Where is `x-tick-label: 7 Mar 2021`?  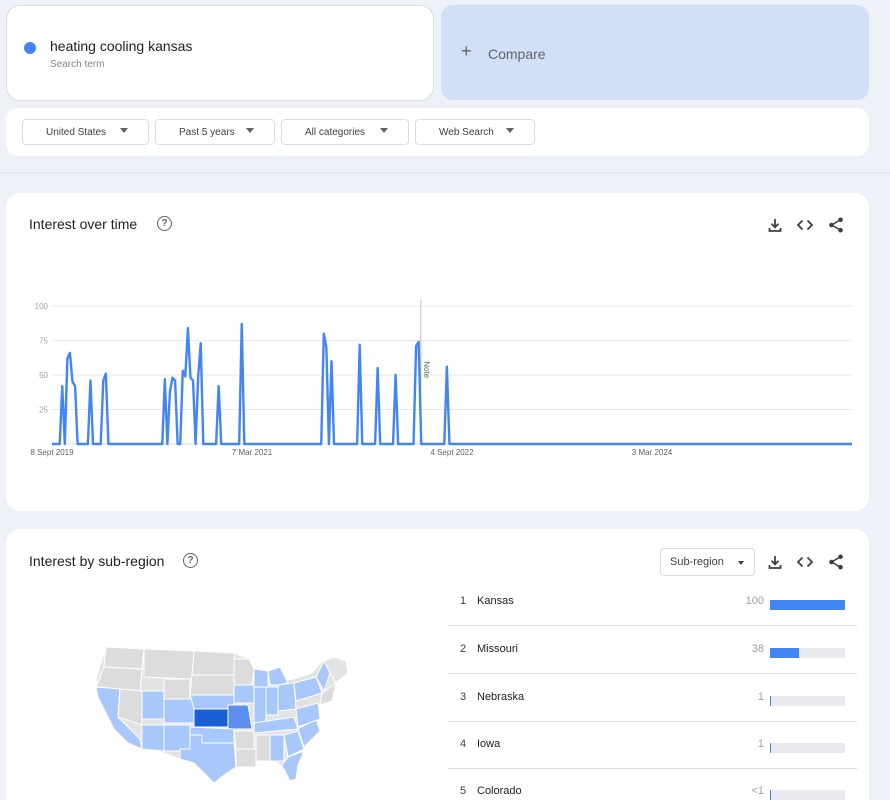
x-tick-label: 7 Mar 2021 is located at coordinates (252, 452).